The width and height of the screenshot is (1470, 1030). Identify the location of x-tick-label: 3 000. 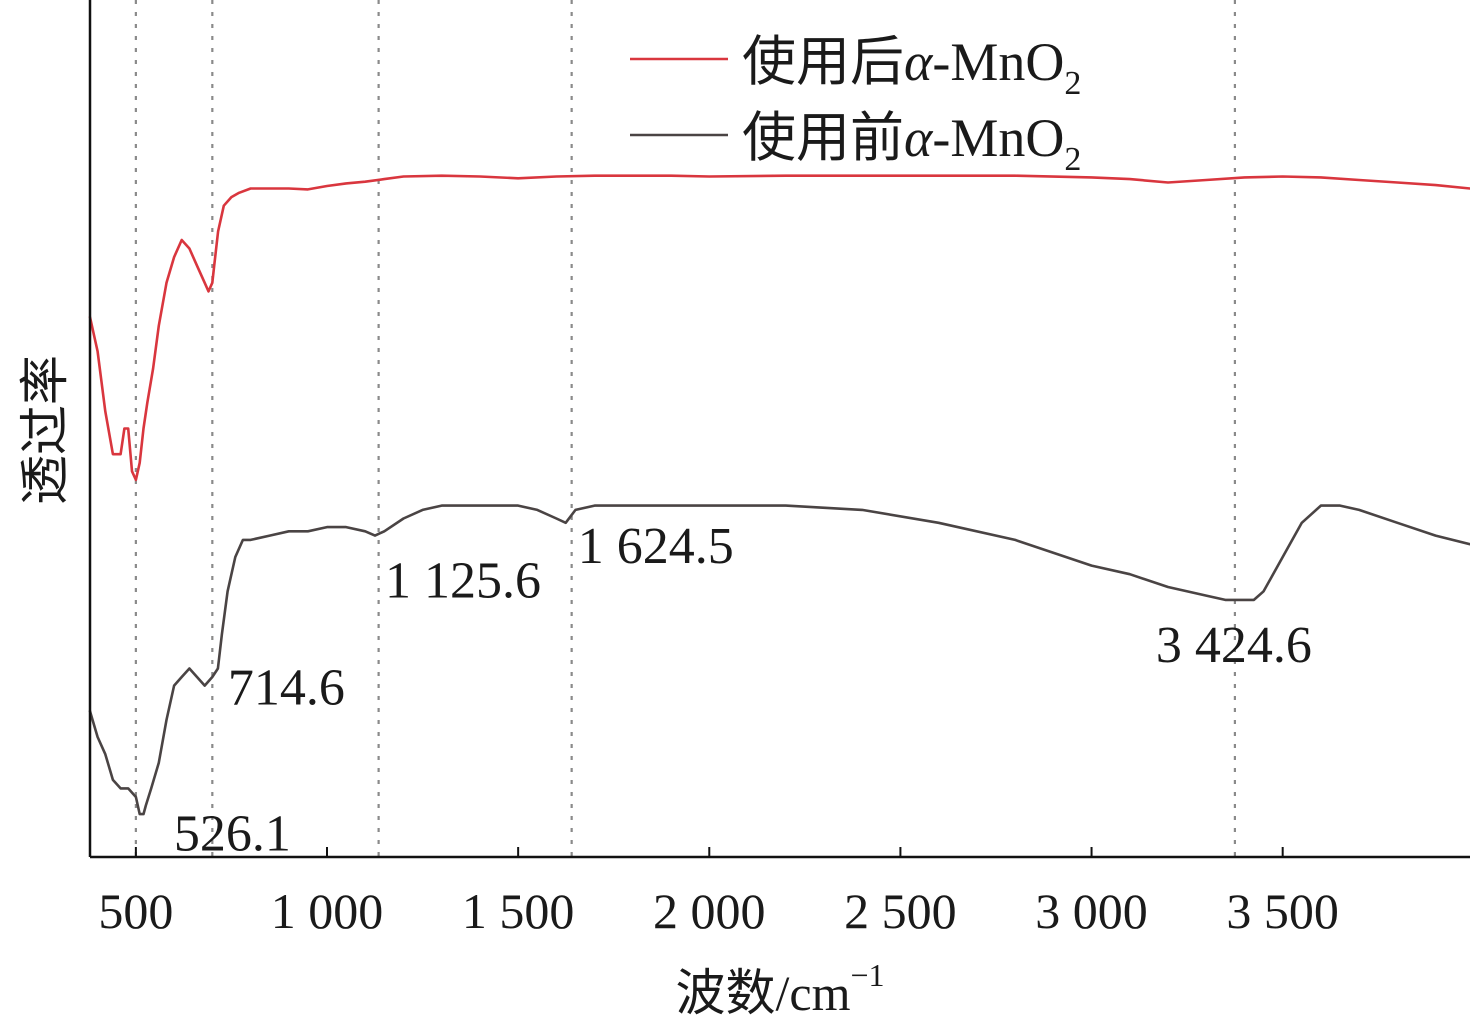
(1091, 911).